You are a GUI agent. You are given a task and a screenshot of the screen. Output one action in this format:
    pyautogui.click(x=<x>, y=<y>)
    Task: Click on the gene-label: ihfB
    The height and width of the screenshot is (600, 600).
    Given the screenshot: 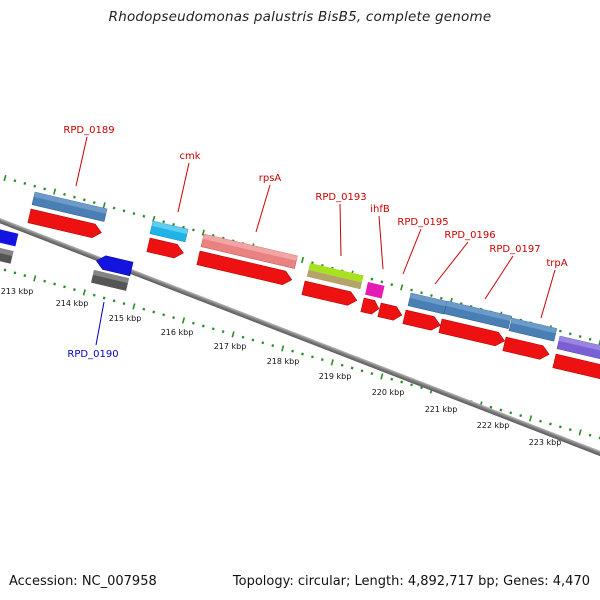 What is the action you would take?
    pyautogui.click(x=380, y=209)
    